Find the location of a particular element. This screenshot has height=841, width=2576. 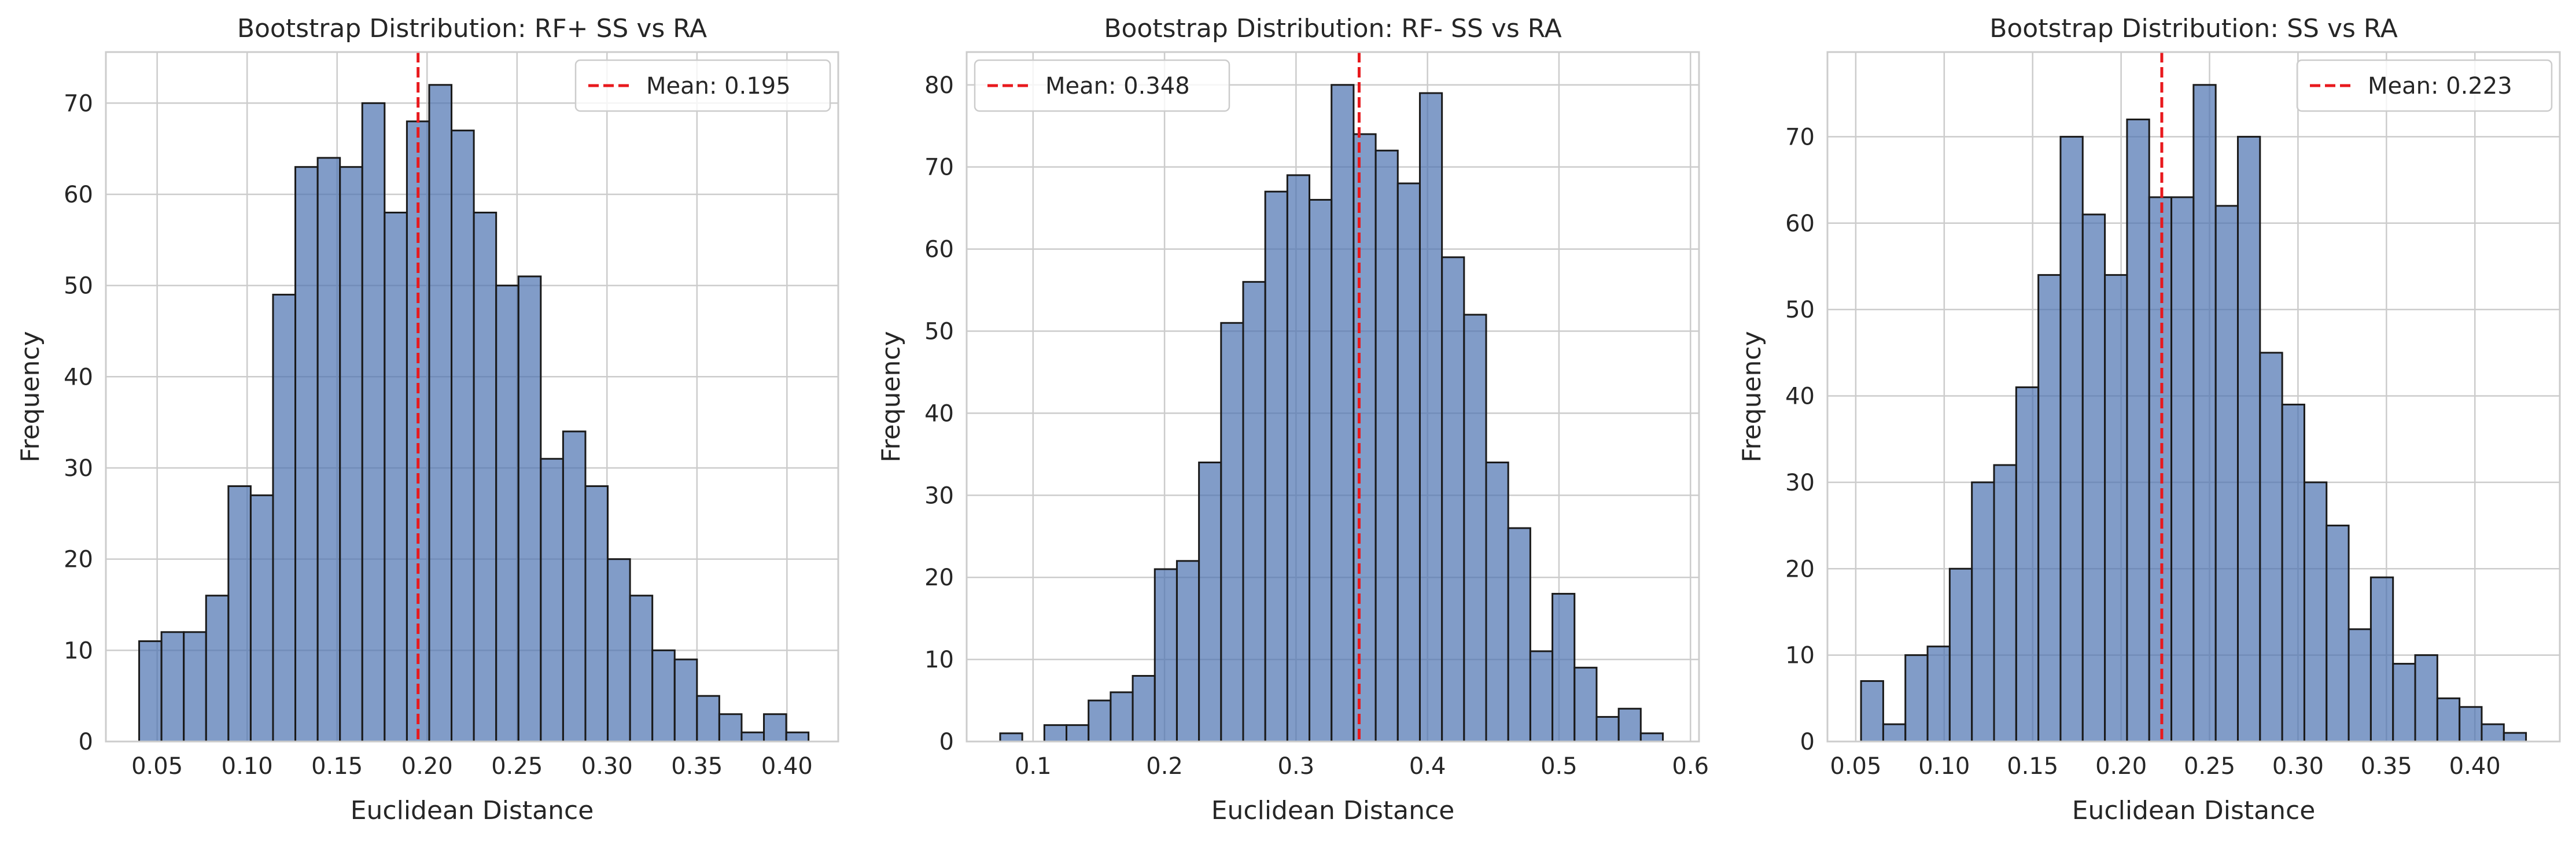

y-tick-label: 30 is located at coordinates (78, 468).